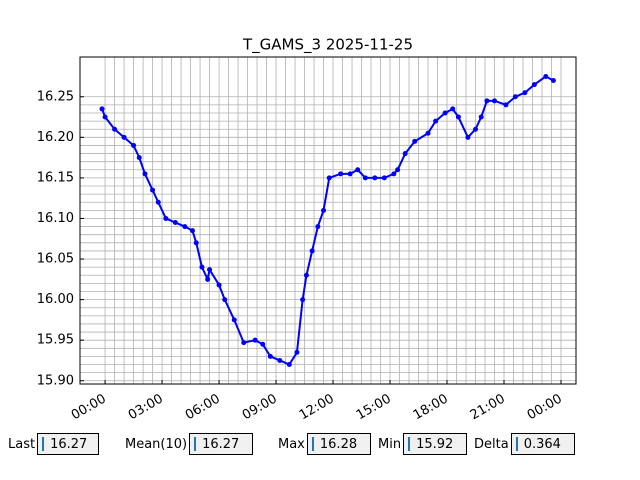  I want to click on x-tick-label: 12:00, so click(317, 408).